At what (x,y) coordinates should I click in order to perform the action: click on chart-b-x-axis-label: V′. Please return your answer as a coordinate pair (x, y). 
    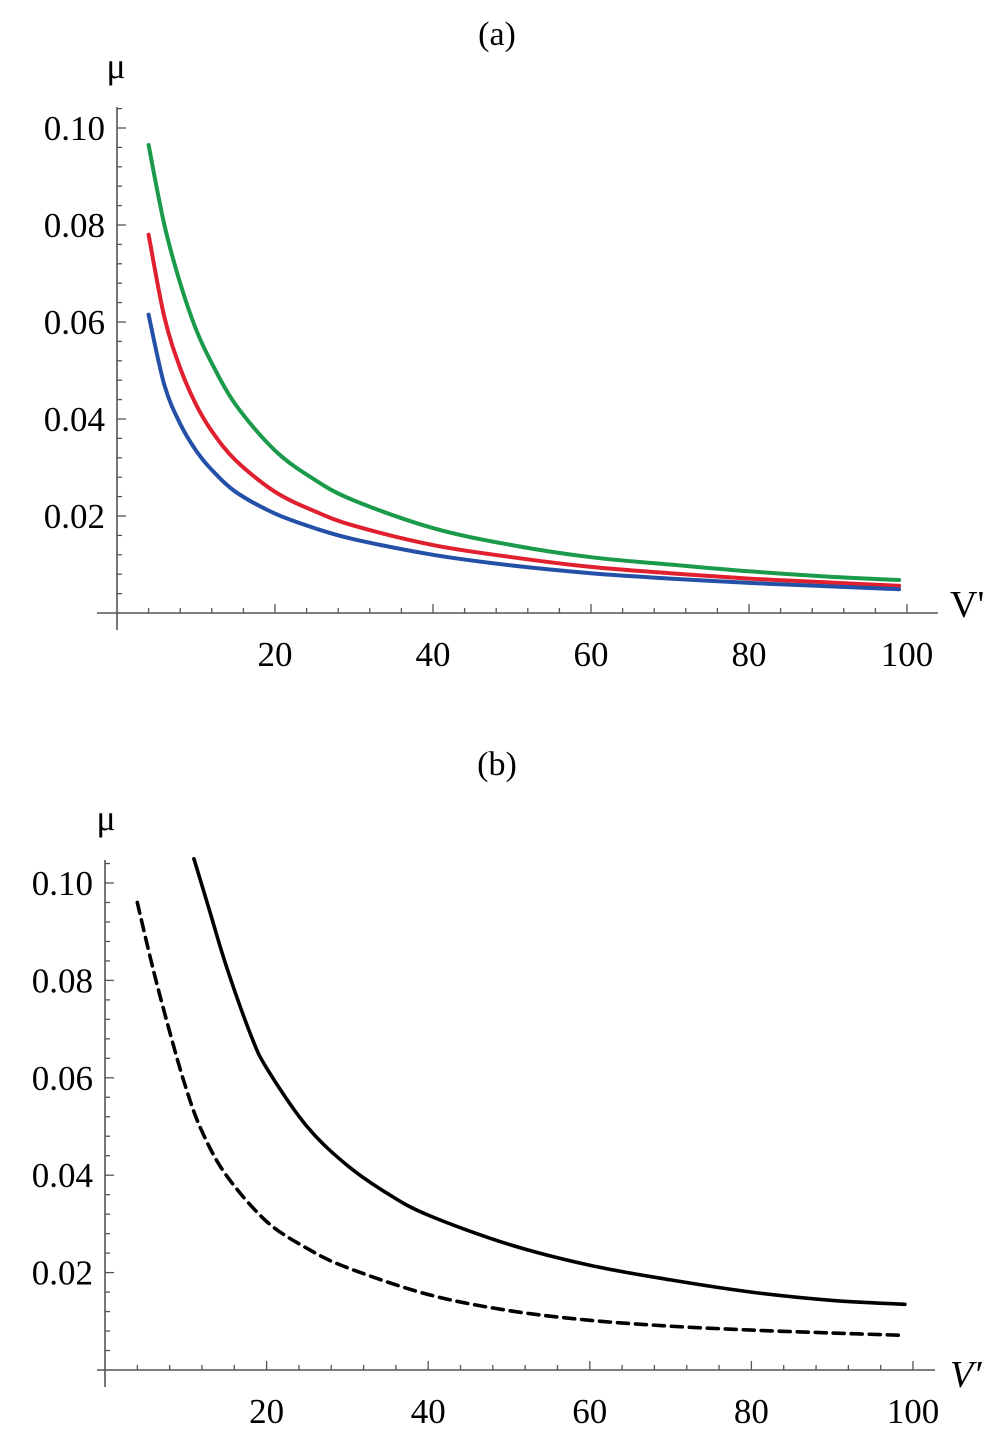
    Looking at the image, I should click on (966, 1375).